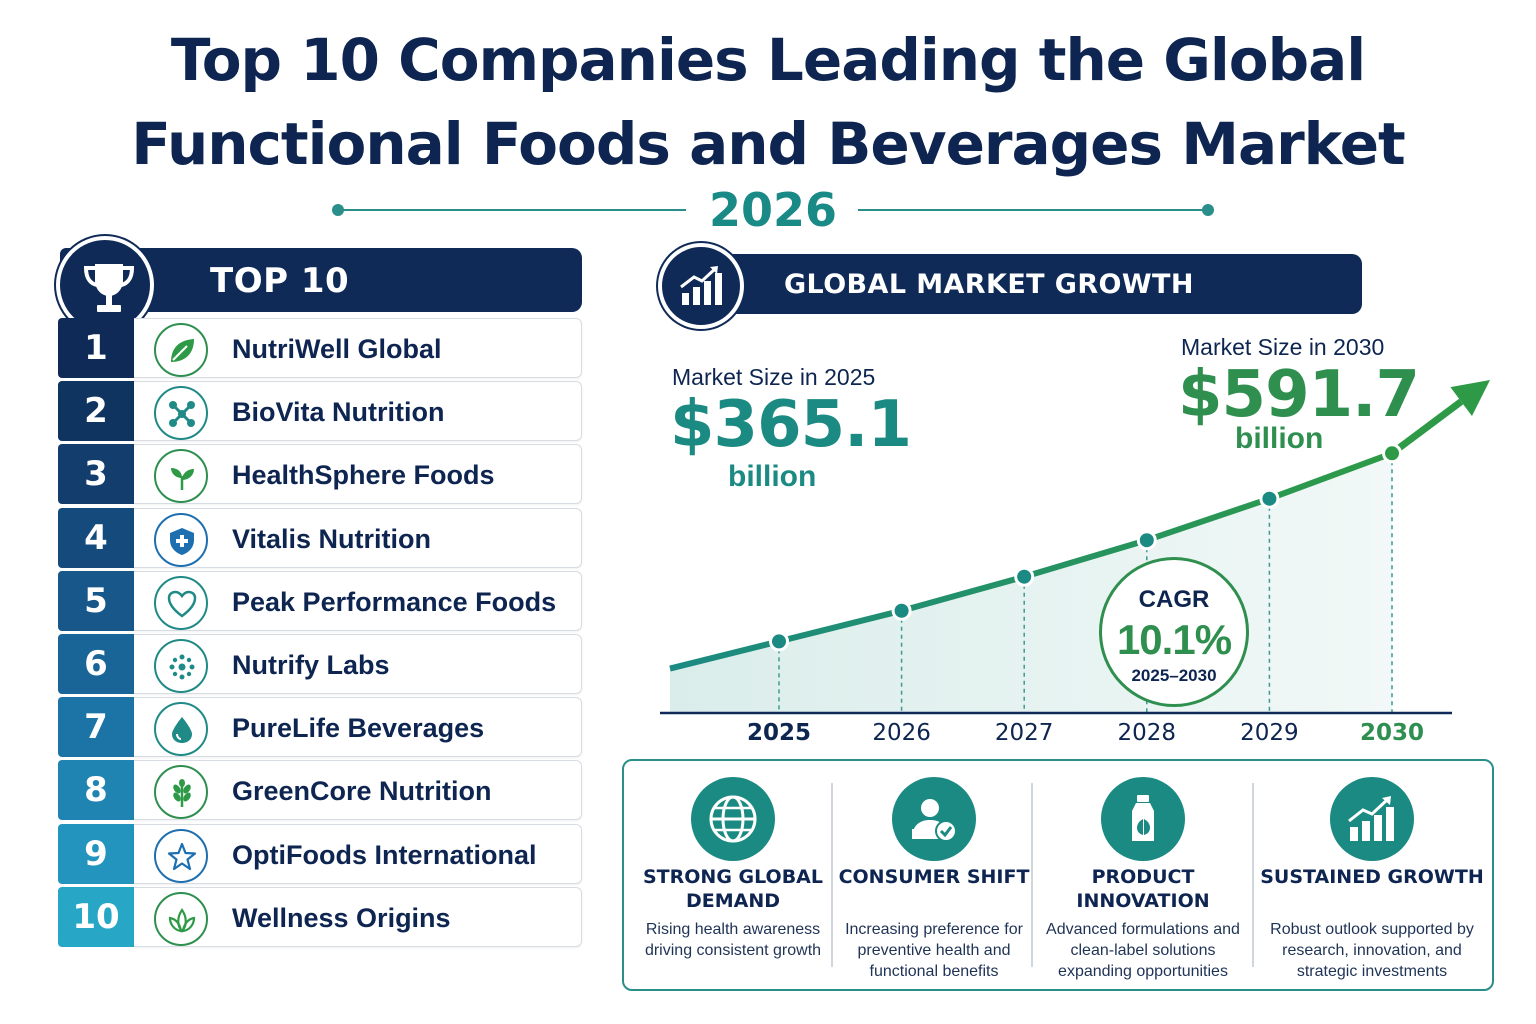 This screenshot has height=1024, width=1536. I want to click on driver-title: SUSTAINED GROWTH, so click(1372, 877).